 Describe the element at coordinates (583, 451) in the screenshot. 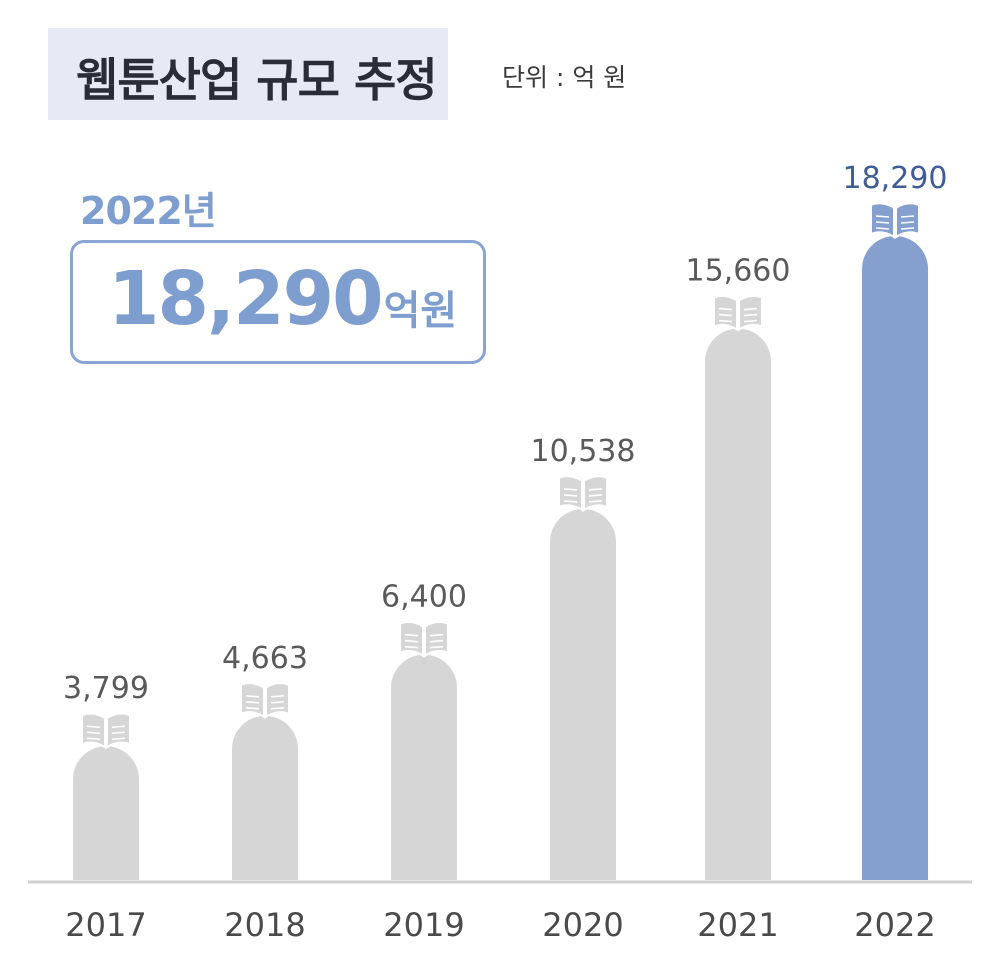

I see `value-label: 10,538` at that location.